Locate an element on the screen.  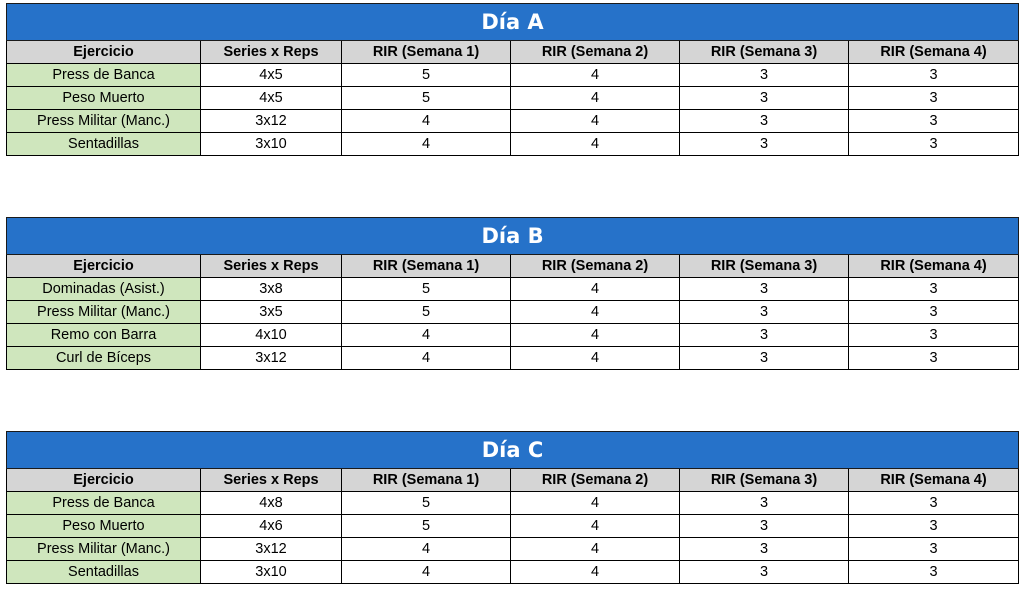
table-row: Press de Banca 4x8 5 4 3 3 is located at coordinates (512, 503).